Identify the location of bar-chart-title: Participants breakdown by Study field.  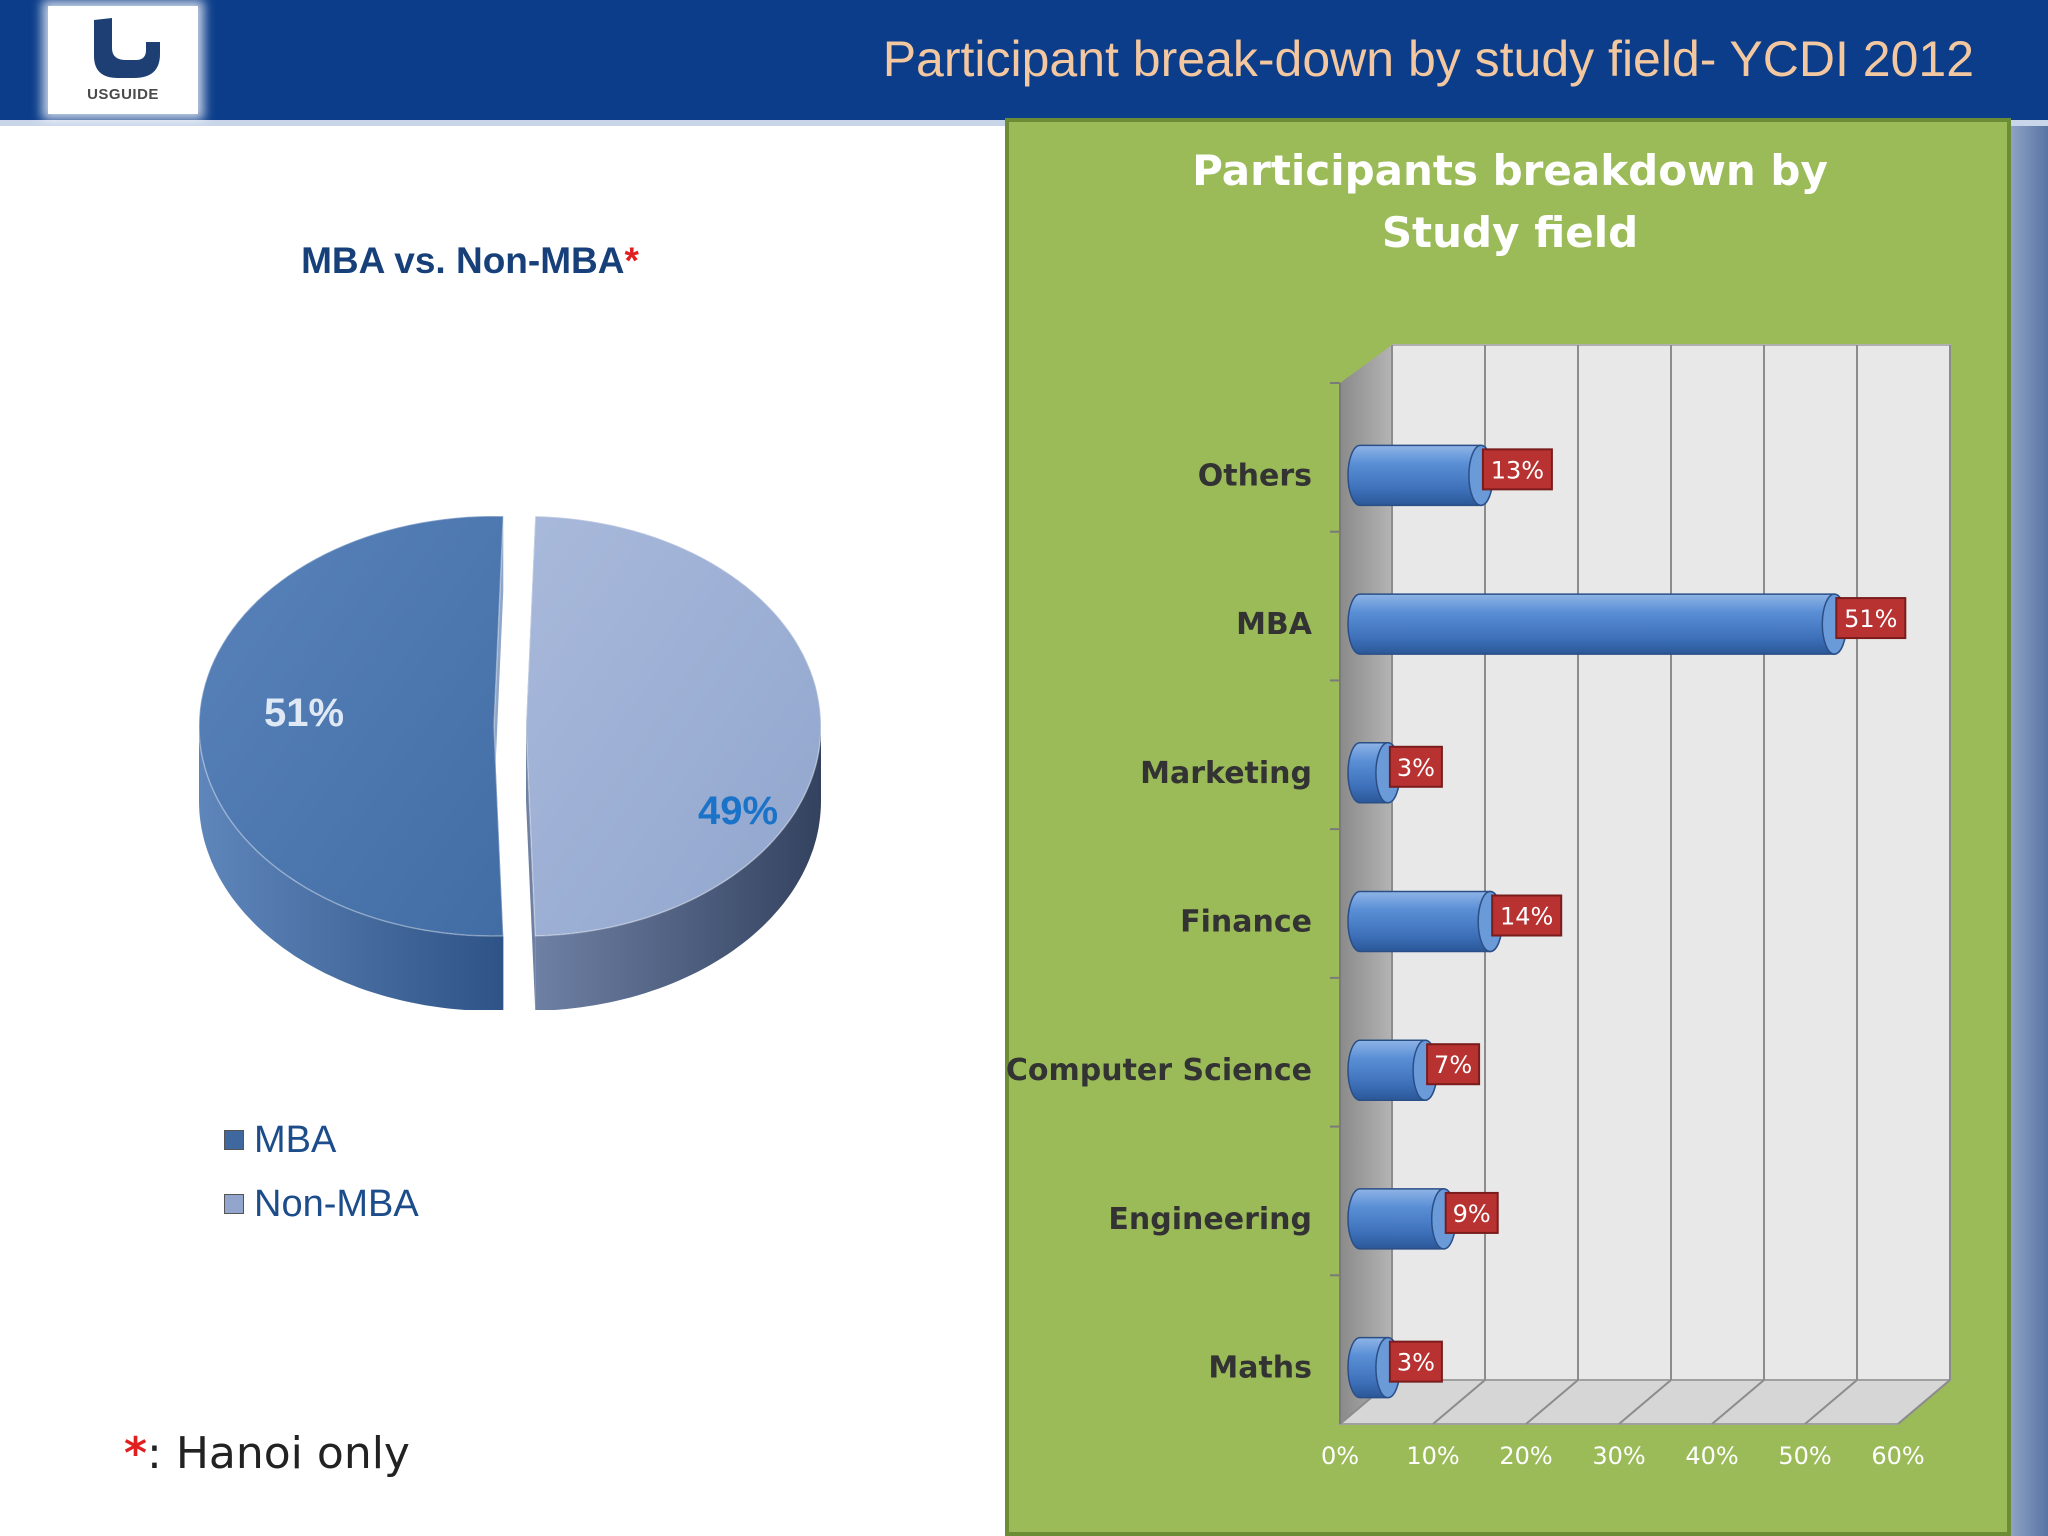
(1510, 201).